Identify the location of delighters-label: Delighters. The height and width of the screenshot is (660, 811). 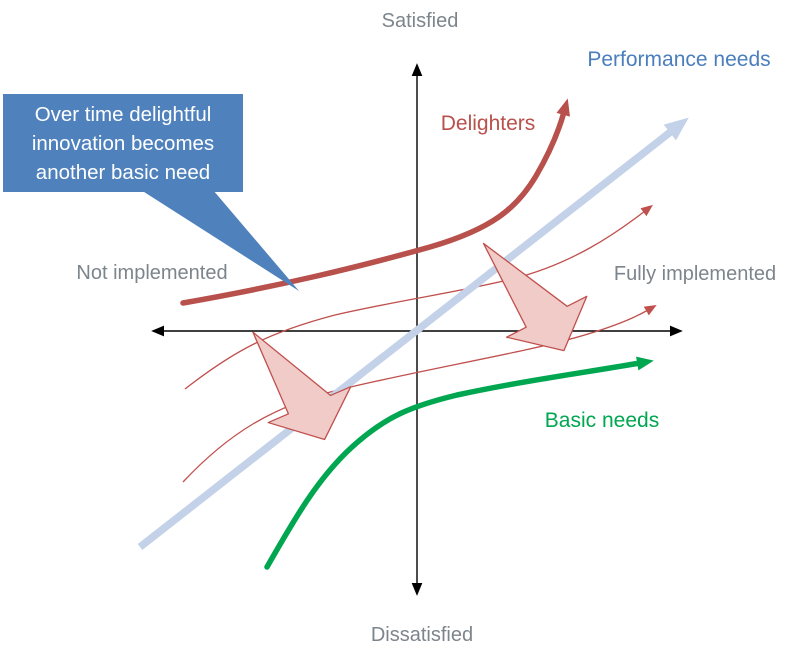
(488, 123).